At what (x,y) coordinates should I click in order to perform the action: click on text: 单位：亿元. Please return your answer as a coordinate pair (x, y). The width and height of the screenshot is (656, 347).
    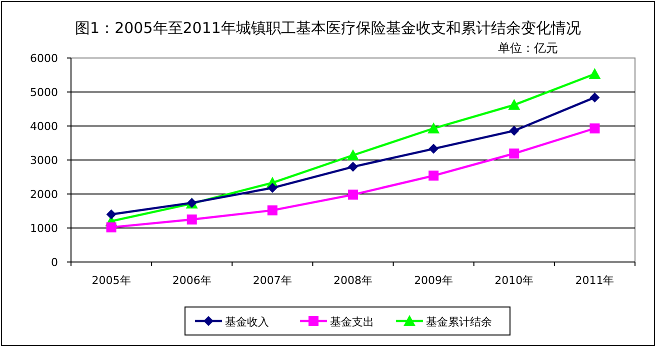
    Looking at the image, I should click on (528, 48).